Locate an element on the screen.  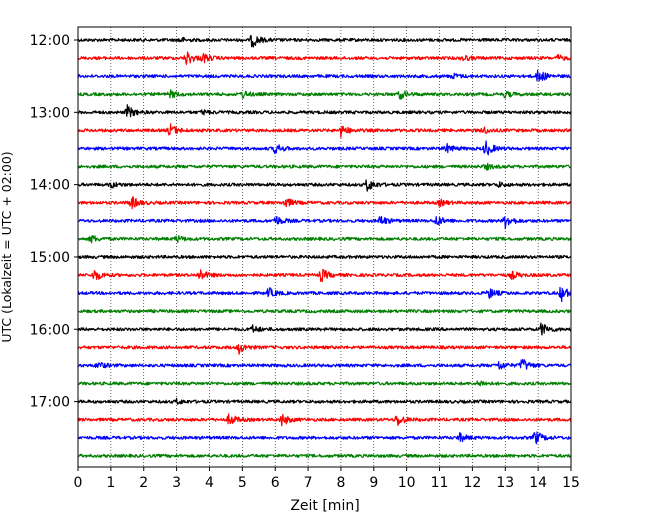
y-tick-label: 16:00 is located at coordinates (50, 330).